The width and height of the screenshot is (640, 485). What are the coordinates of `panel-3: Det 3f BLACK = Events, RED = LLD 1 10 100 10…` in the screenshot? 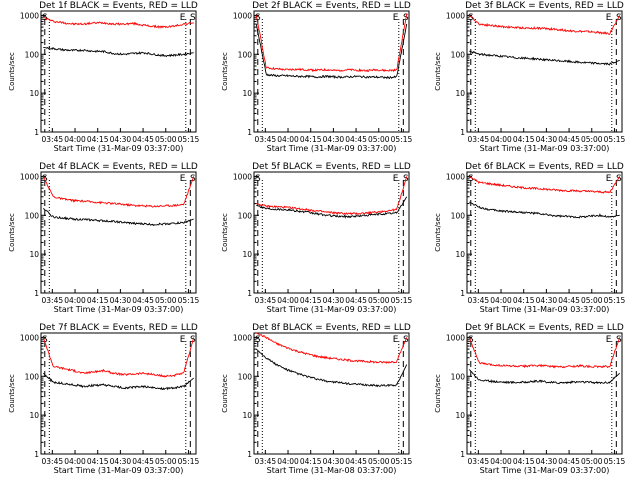 It's located at (529, 77).